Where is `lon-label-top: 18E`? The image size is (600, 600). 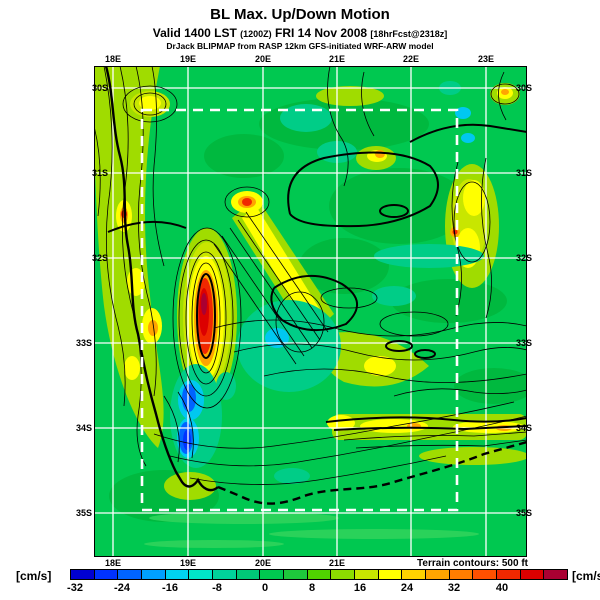 lon-label-top: 18E is located at coordinates (112, 59).